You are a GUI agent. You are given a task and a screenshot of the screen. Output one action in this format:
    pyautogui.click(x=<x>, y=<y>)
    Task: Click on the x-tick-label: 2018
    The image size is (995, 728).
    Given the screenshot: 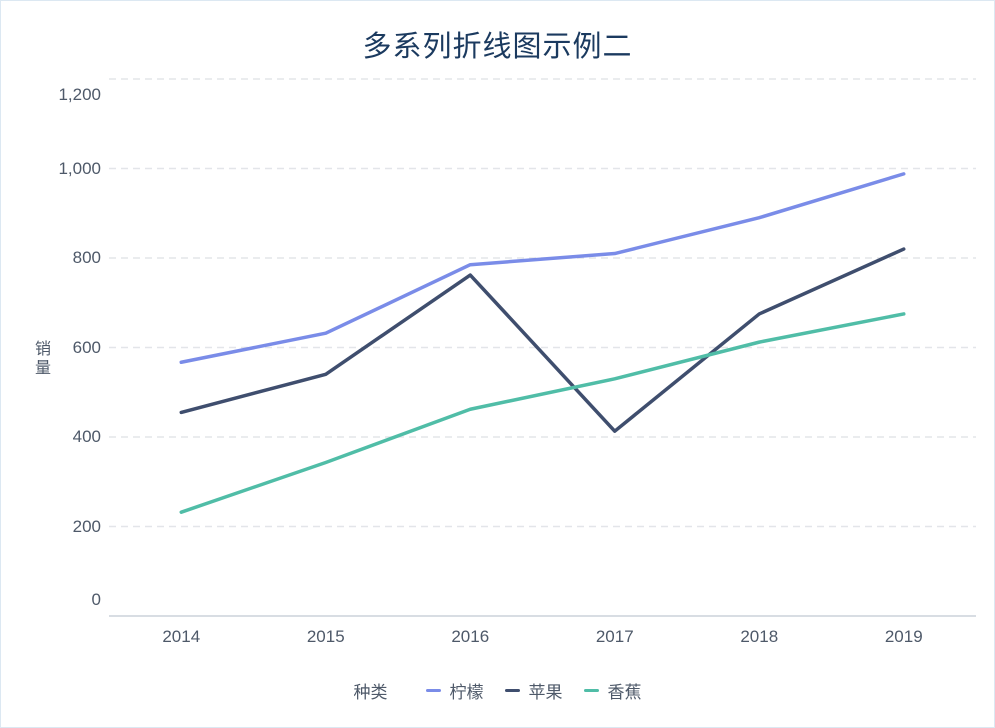 What is the action you would take?
    pyautogui.click(x=759, y=636)
    